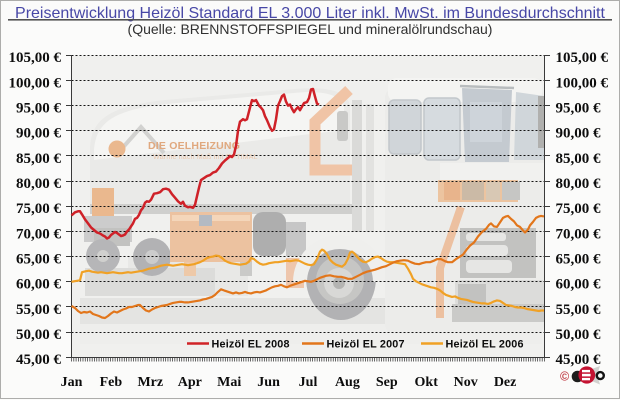 The height and width of the screenshot is (400, 620). Describe the element at coordinates (111, 382) in the screenshot. I see `svg-text: Feb` at that location.